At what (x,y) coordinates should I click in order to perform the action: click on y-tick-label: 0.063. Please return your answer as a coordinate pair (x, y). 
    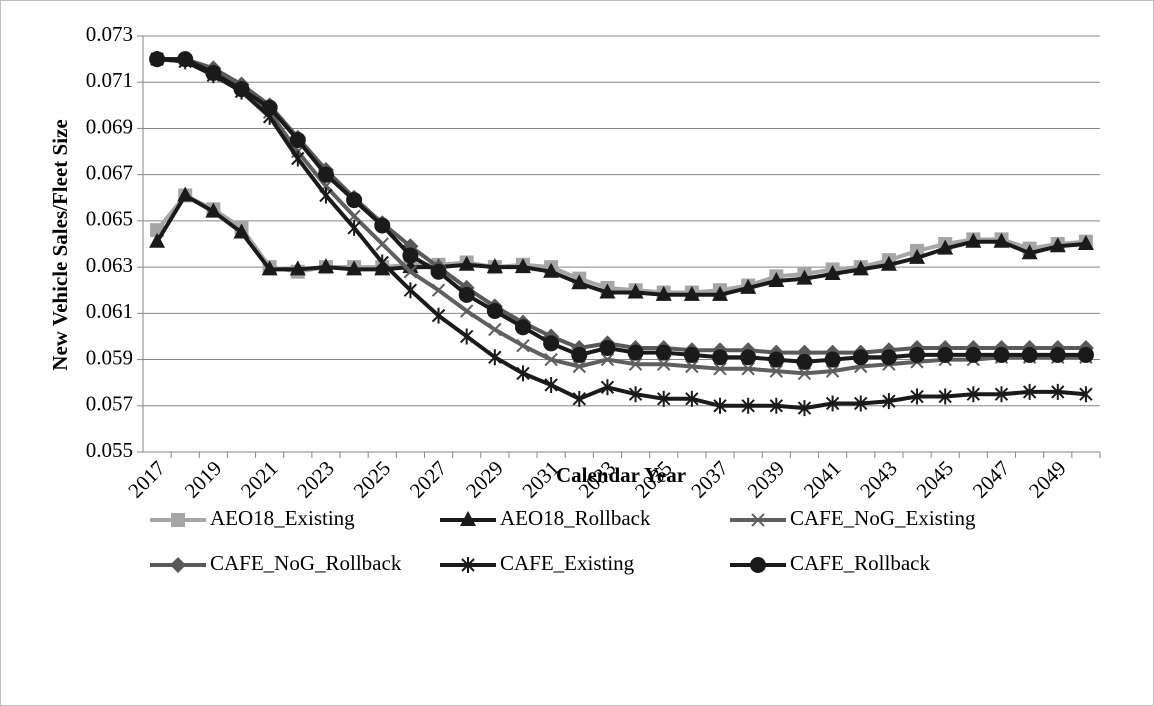
    Looking at the image, I should click on (109, 265).